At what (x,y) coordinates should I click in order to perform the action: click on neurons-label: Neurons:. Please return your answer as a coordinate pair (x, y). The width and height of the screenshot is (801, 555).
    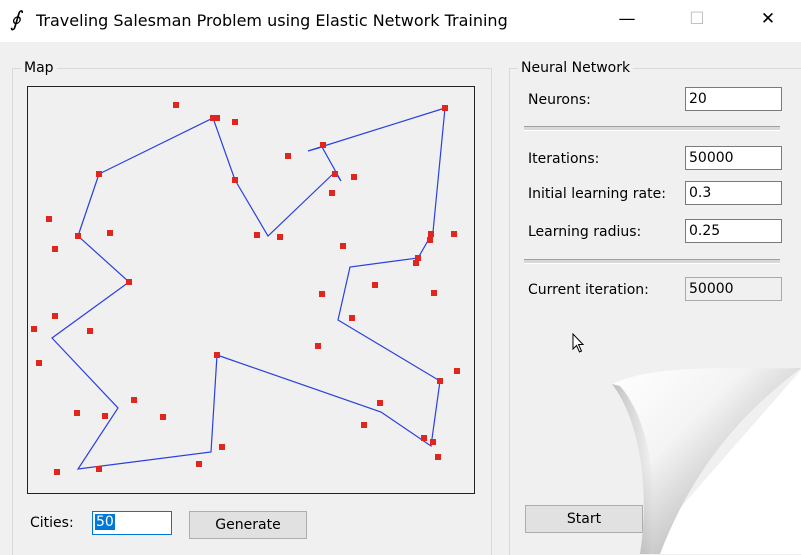
    Looking at the image, I should click on (559, 100).